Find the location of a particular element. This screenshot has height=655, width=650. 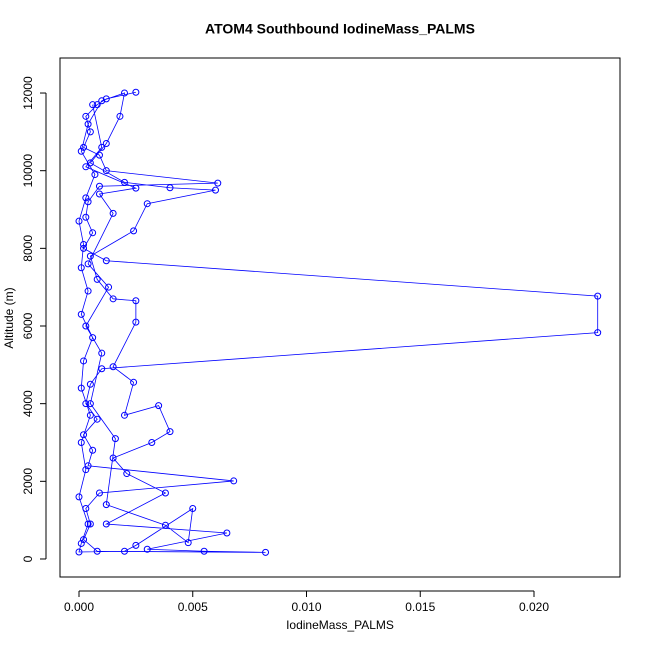

x-tick-label: 0.010 is located at coordinates (306, 607).